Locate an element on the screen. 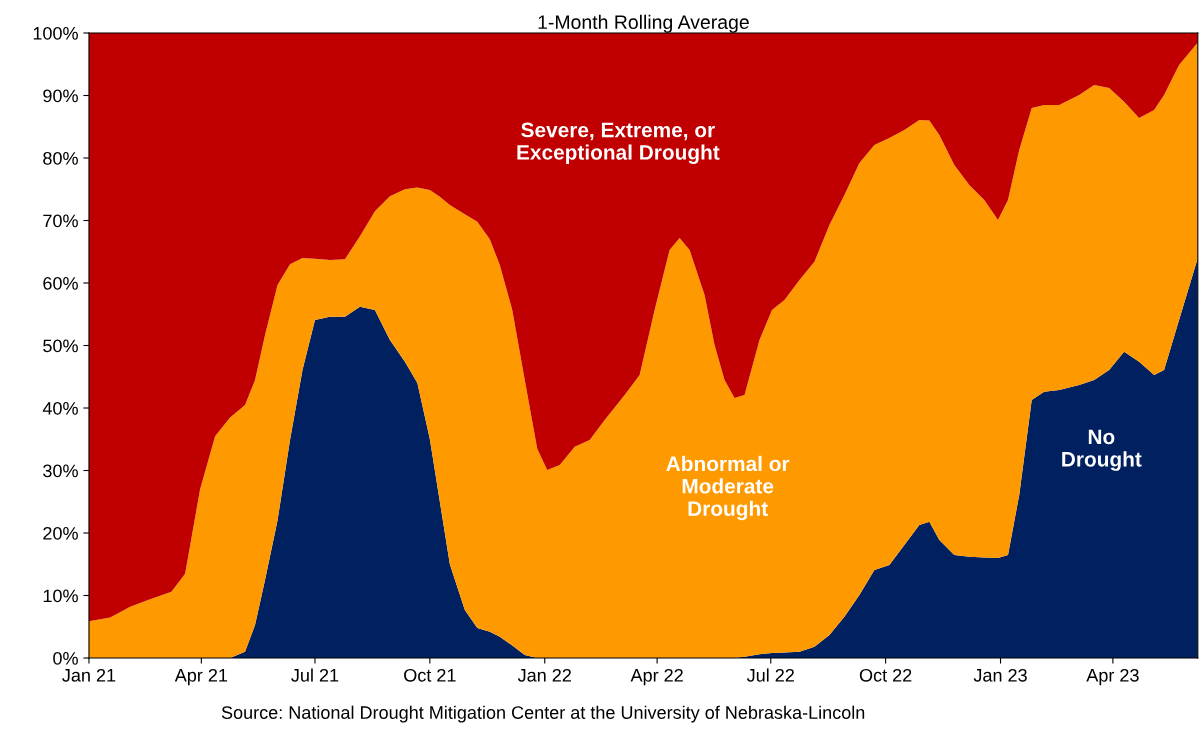 The width and height of the screenshot is (1199, 740). y-tick-label: 60% is located at coordinates (60, 283).